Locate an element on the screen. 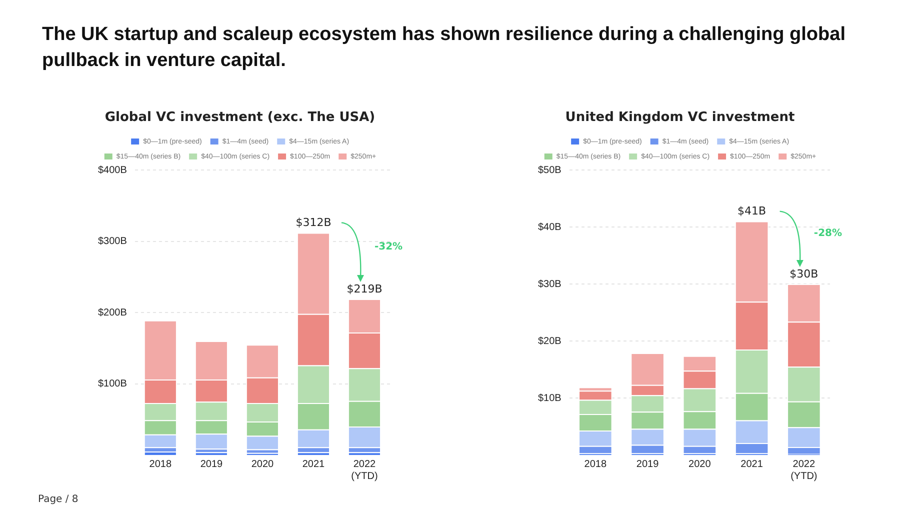 The height and width of the screenshot is (518, 920). y-tick-label: $200B is located at coordinates (113, 312).